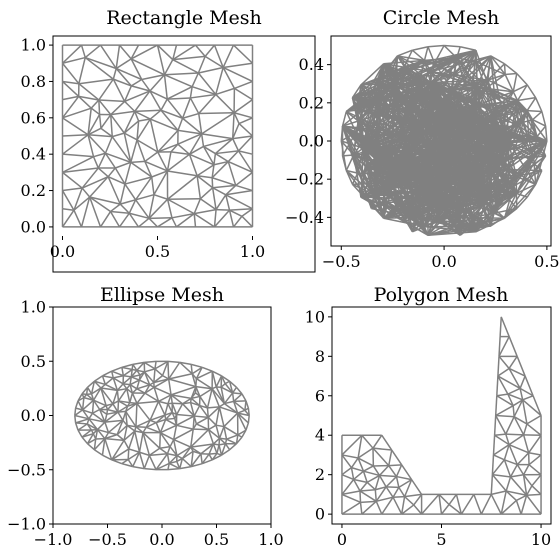  I want to click on y-tick-label: 10, so click(315, 316).